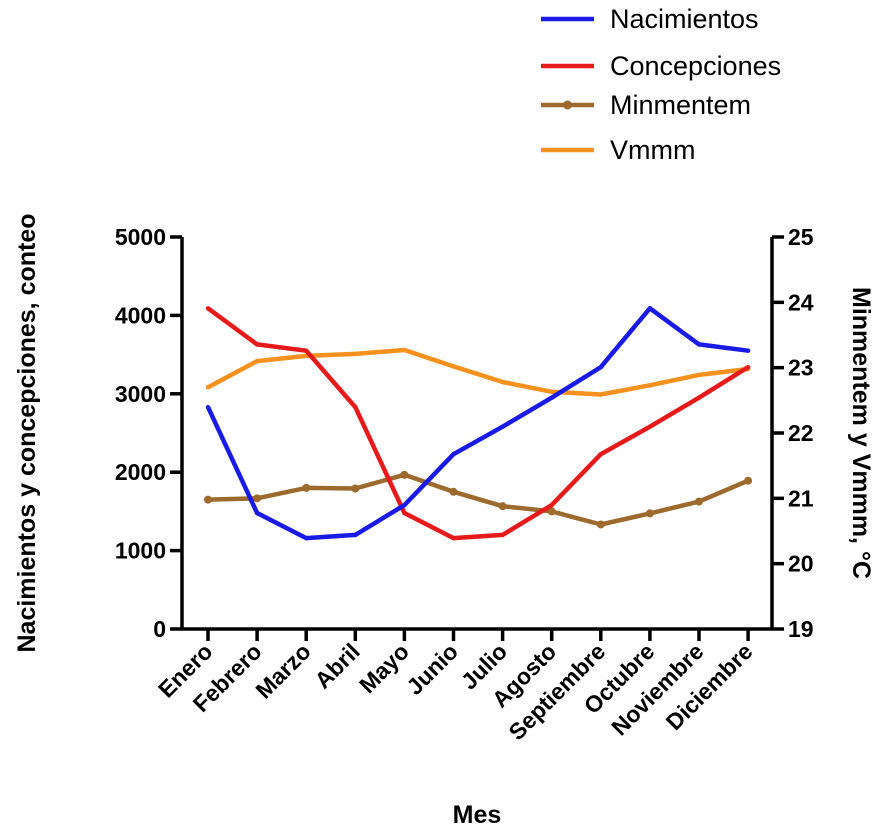  Describe the element at coordinates (684, 19) in the screenshot. I see `legend-label: Nacimientos` at that location.